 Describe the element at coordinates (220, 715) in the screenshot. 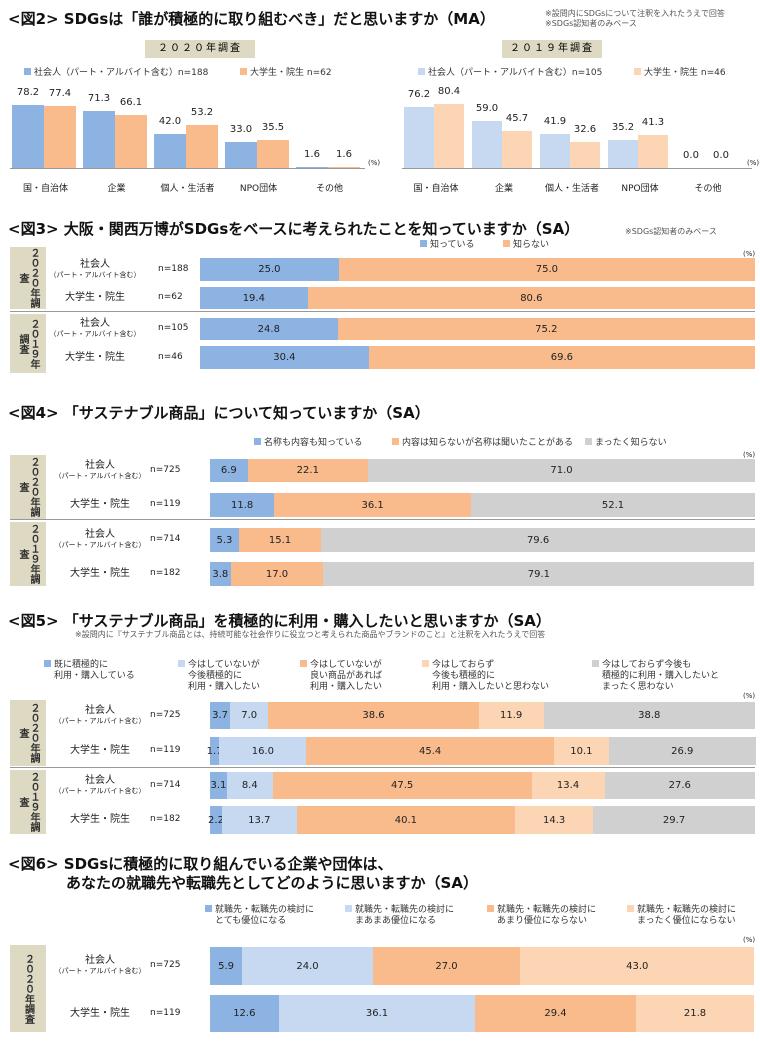

I see `bar-segment: 3.7` at that location.